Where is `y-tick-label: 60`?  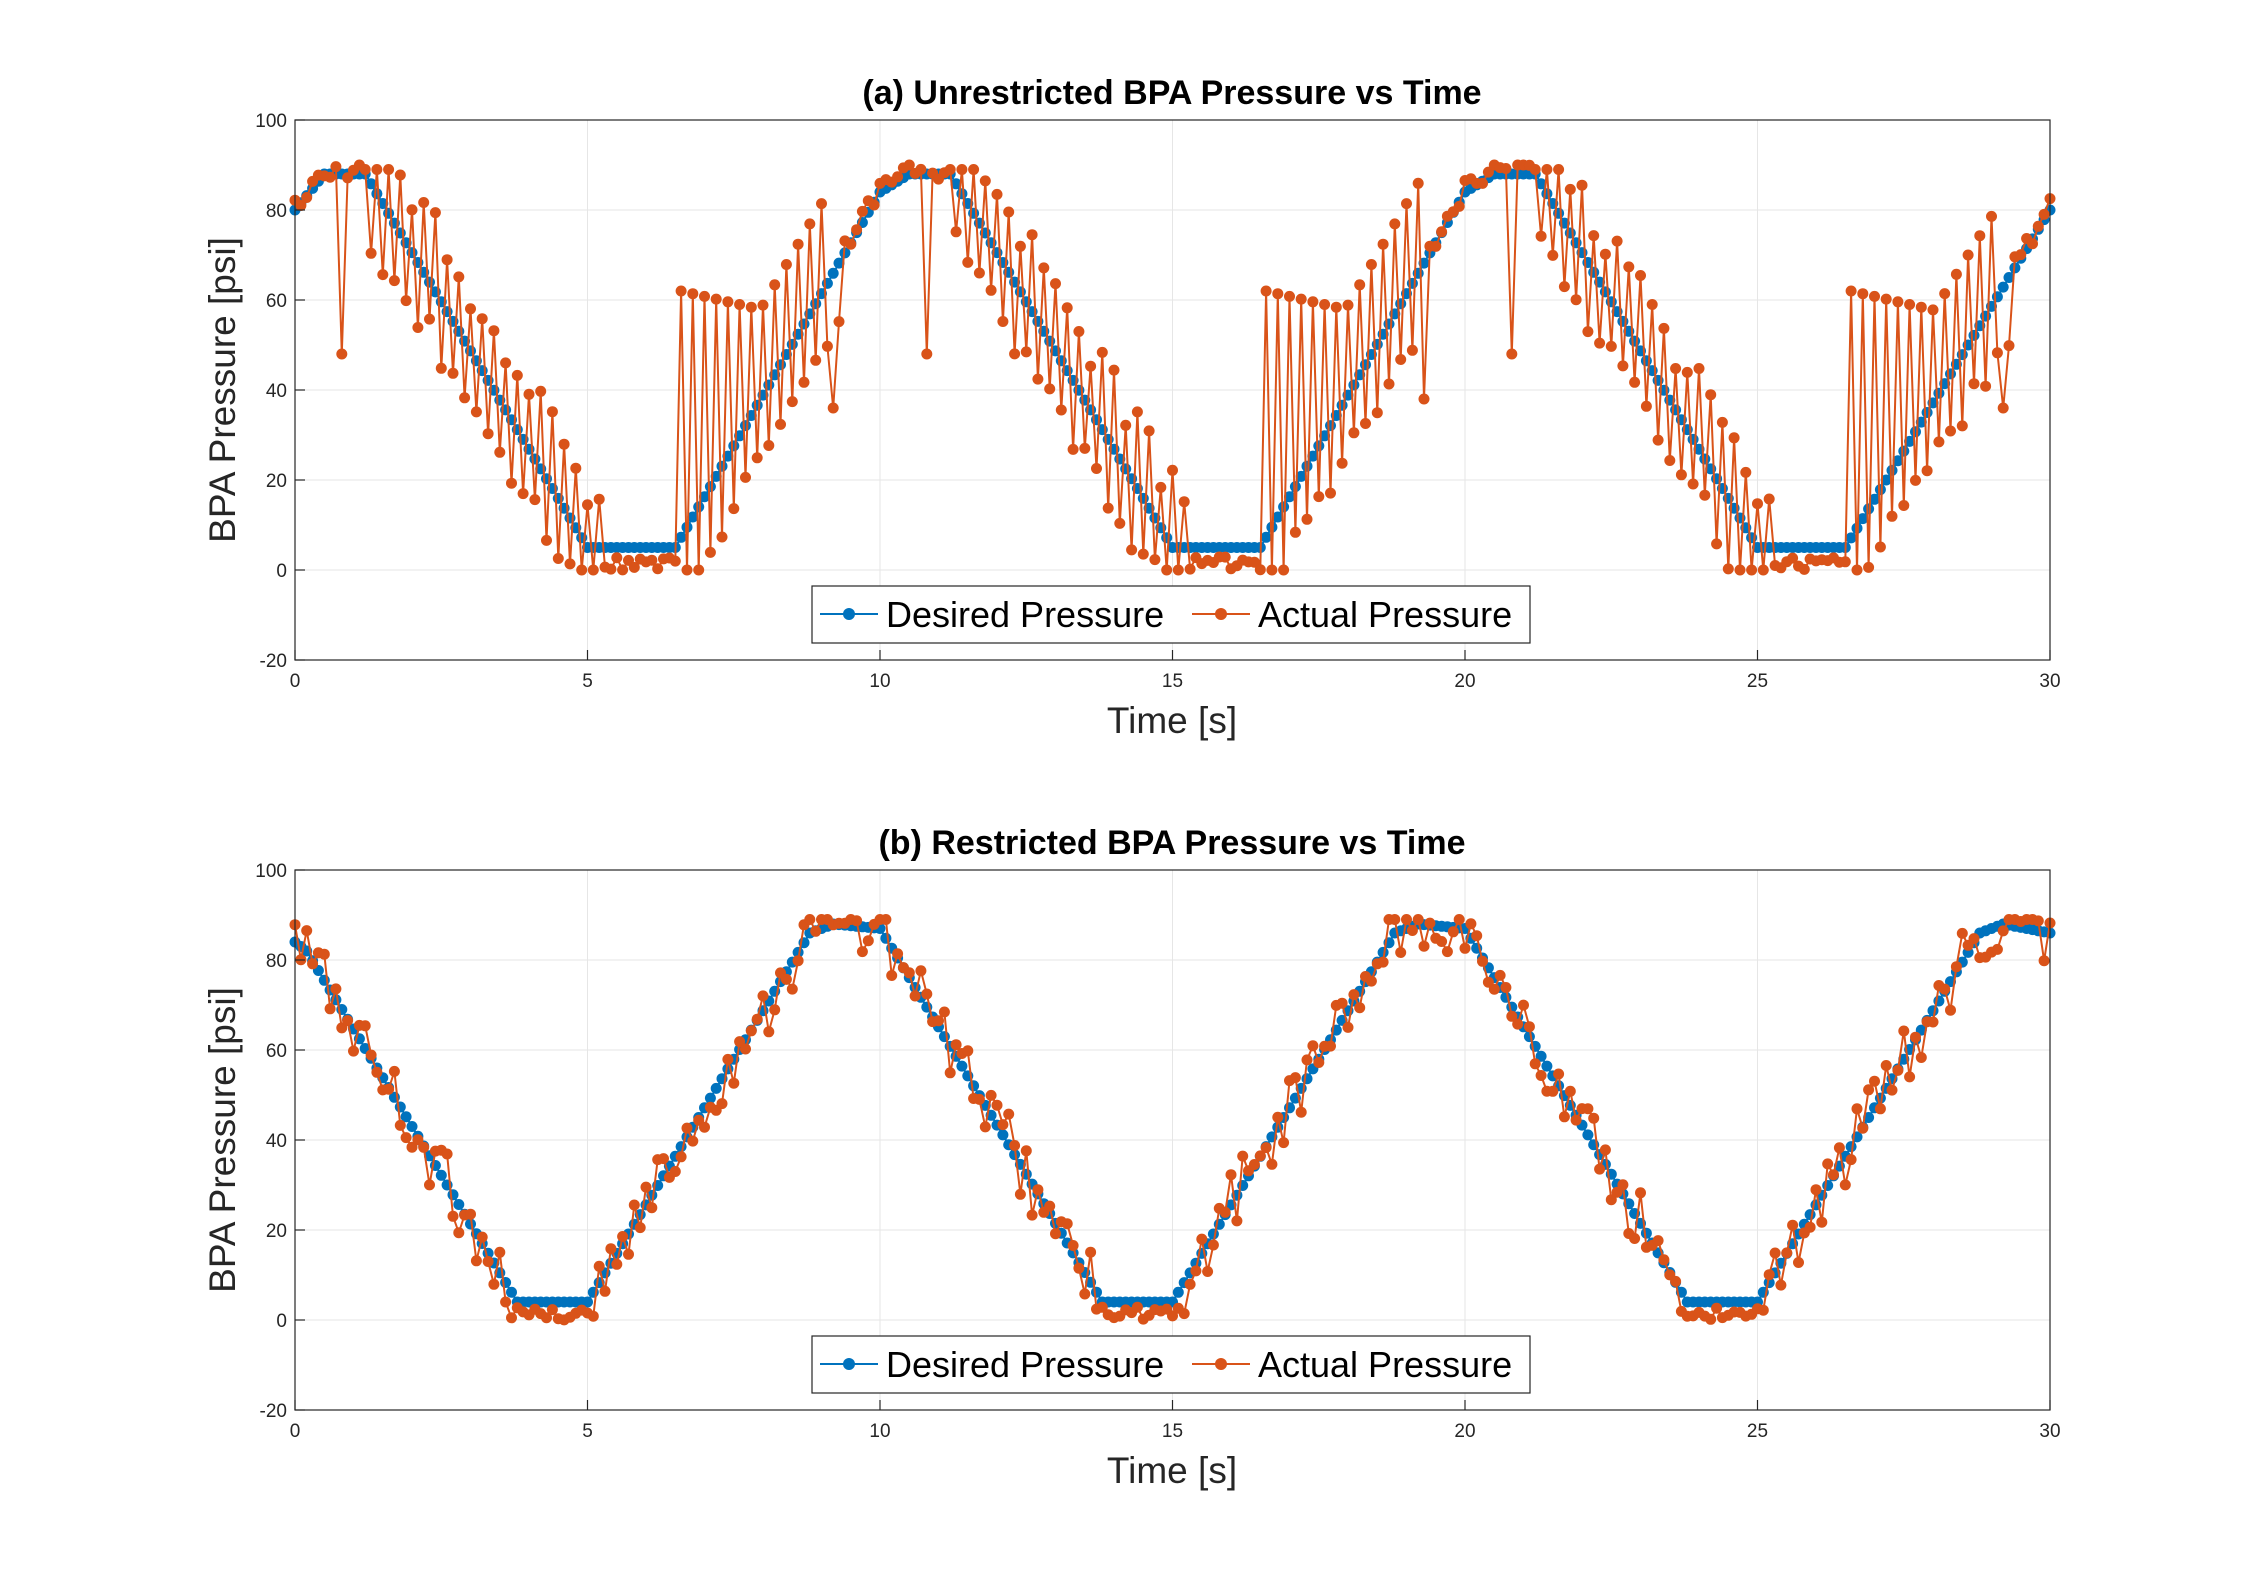 y-tick-label: 60 is located at coordinates (276, 1051).